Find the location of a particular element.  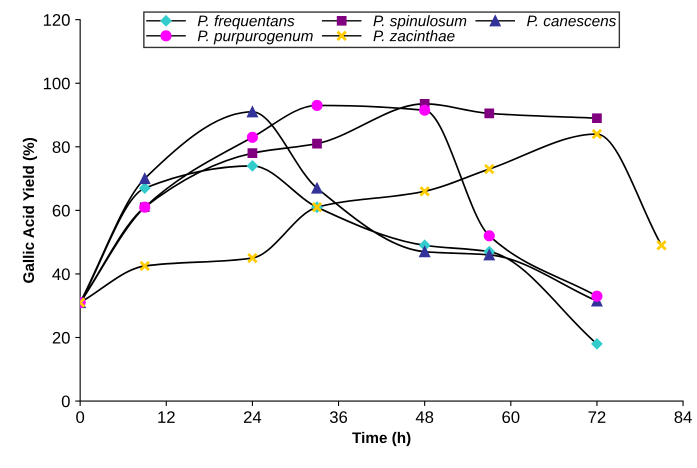

x-tick-label: 12 is located at coordinates (166, 417).